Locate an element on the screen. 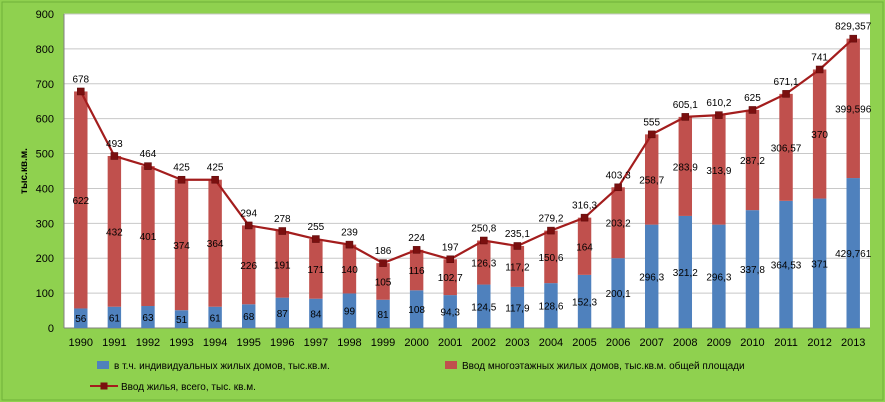  total-line-label: 741 is located at coordinates (819, 57).